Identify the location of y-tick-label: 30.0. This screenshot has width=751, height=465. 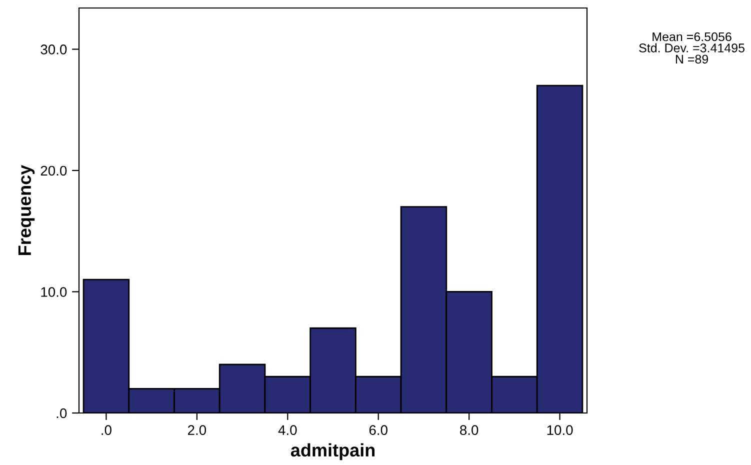
(53, 49).